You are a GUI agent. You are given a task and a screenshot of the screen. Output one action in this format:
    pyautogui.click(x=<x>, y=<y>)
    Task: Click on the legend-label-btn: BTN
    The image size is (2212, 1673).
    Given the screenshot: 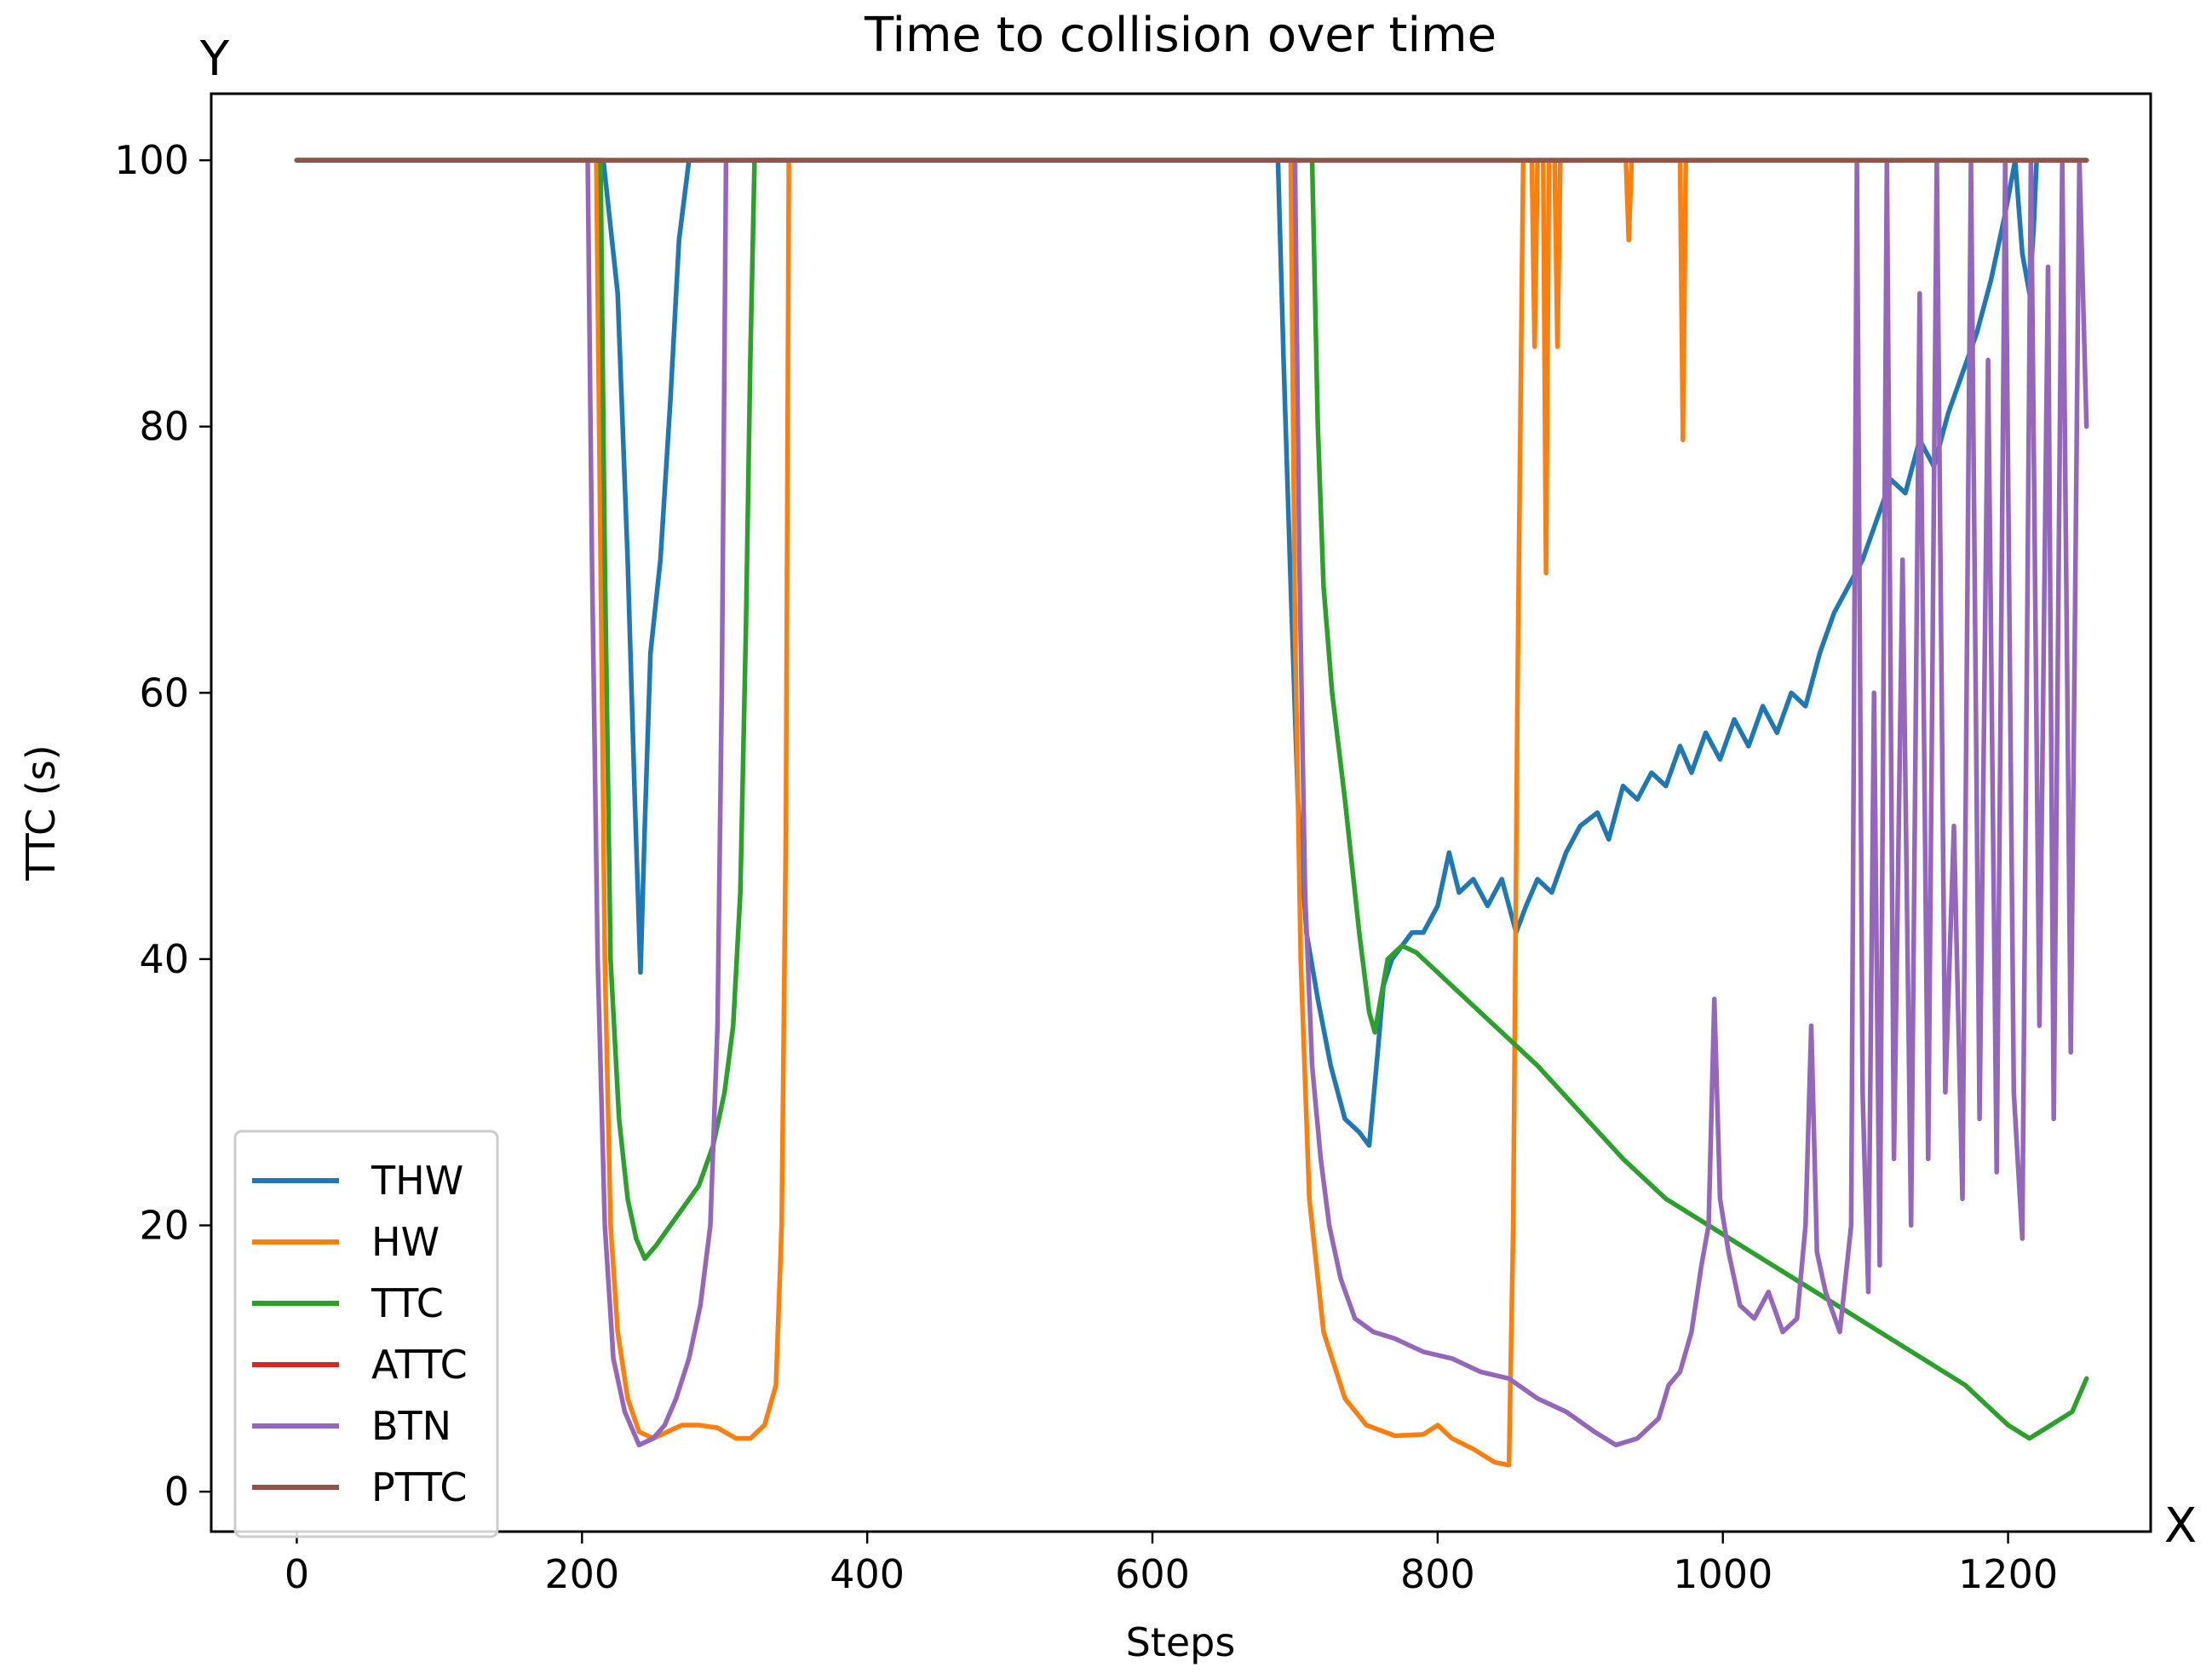 What is the action you would take?
    pyautogui.click(x=411, y=1426)
    